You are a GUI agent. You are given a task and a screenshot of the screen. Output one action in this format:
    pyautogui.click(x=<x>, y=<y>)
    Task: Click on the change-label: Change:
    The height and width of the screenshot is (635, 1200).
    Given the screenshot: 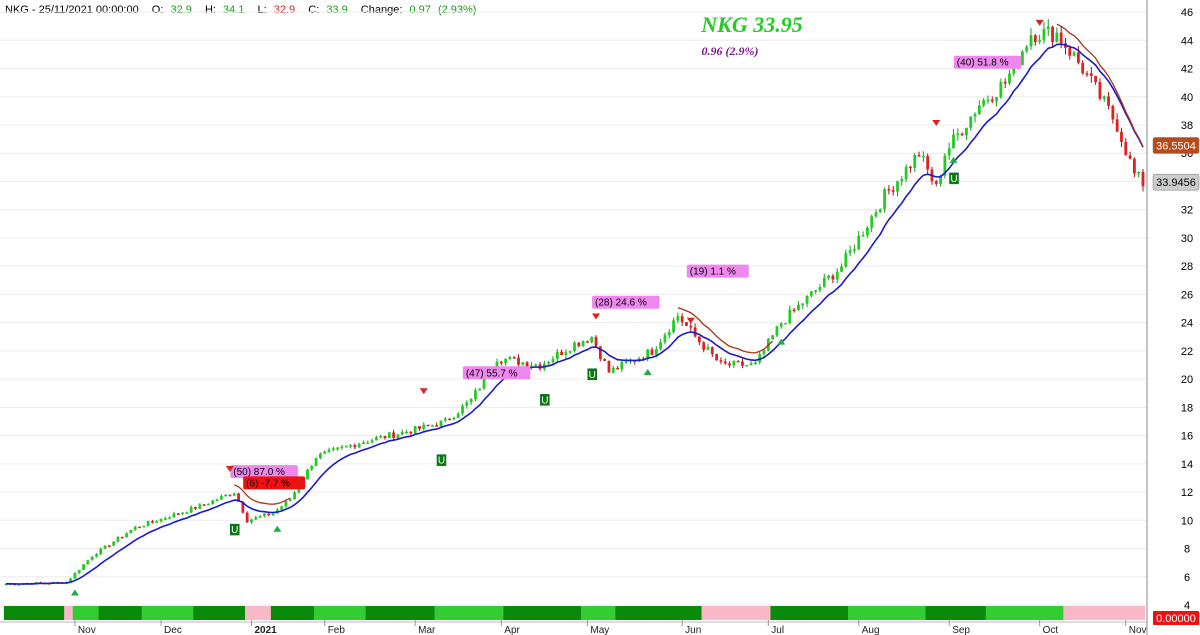 What is the action you would take?
    pyautogui.click(x=382, y=10)
    